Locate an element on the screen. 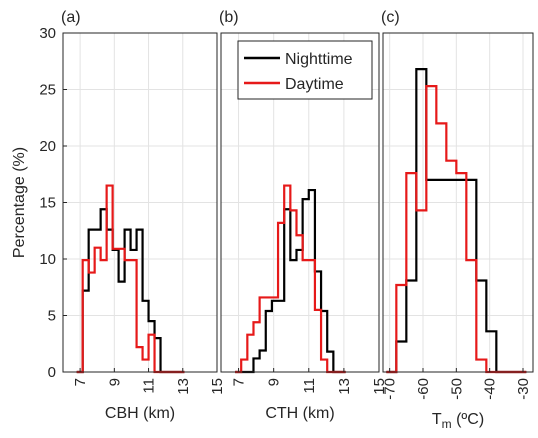  panel-b-ticks: 7 9 11 13 15 is located at coordinates (309, 381).